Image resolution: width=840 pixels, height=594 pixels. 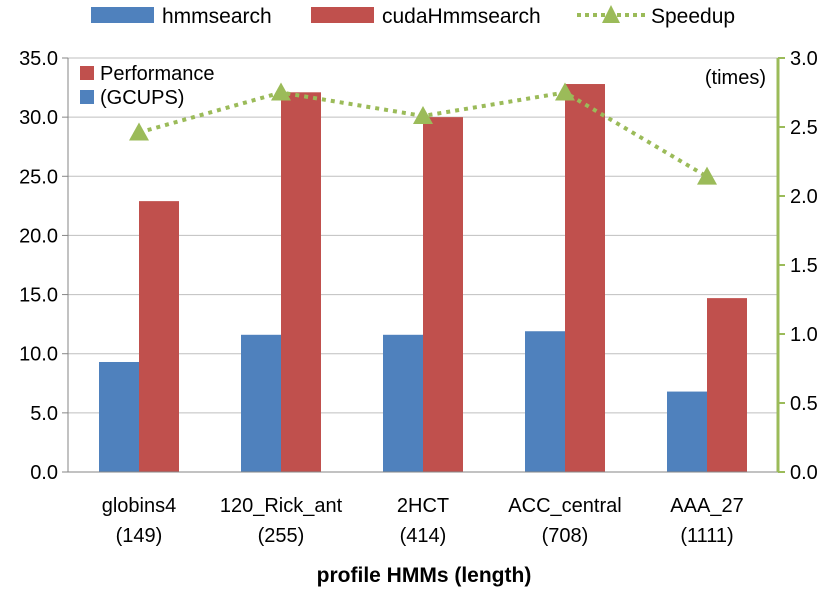 What do you see at coordinates (804, 404) in the screenshot?
I see `right-tick-label: 0.5` at bounding box center [804, 404].